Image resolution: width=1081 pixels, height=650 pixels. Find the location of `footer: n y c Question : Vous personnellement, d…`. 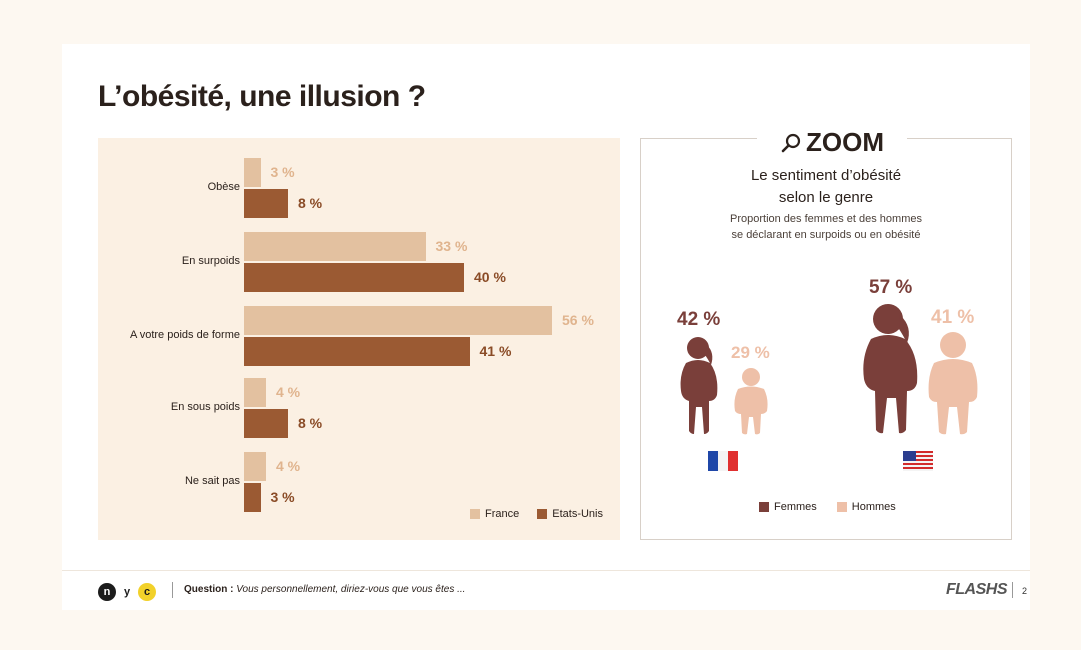

footer: n y c Question : Vous personnellement, d… is located at coordinates (546, 590).